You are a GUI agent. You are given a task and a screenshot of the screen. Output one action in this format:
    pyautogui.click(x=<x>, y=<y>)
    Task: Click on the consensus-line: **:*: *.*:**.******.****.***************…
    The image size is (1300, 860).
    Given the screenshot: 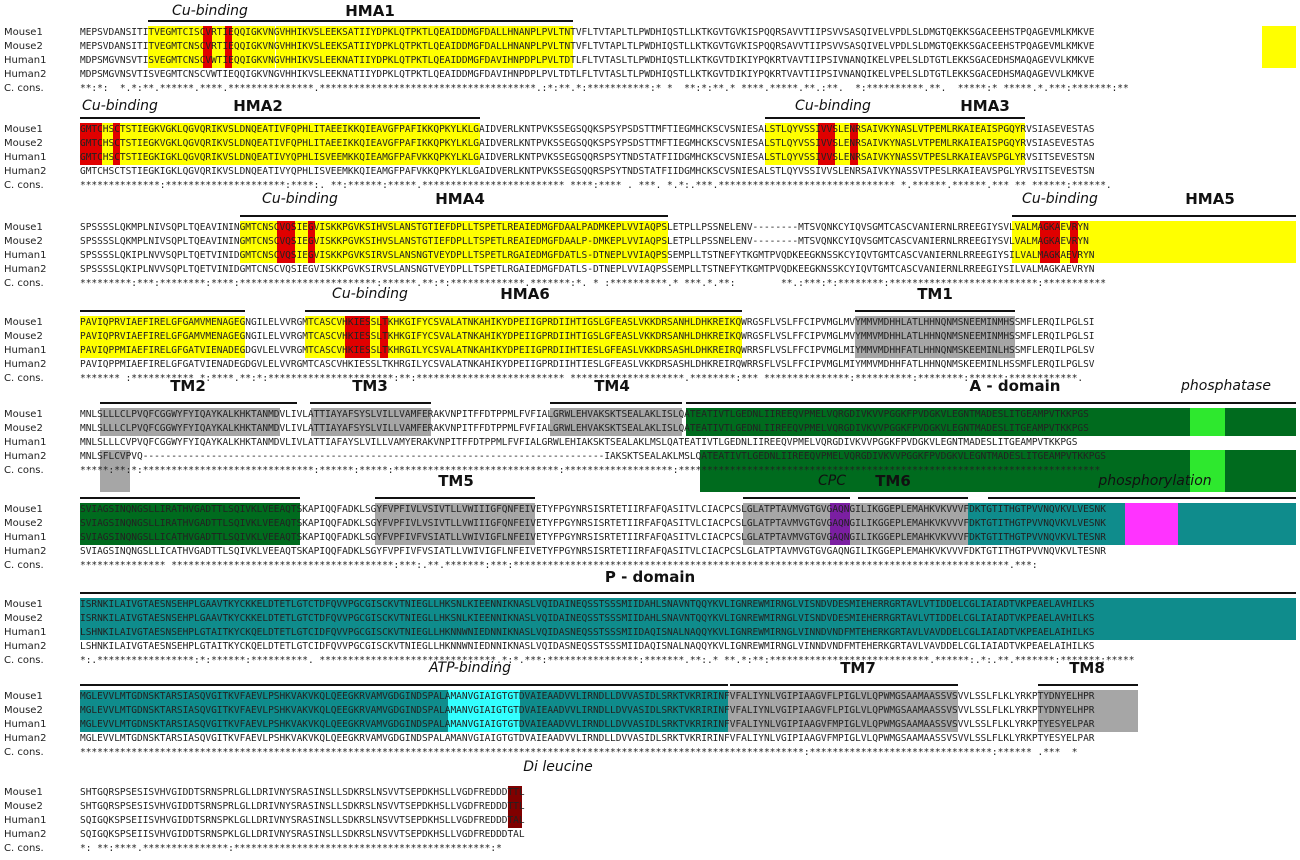 What is the action you would take?
    pyautogui.click(x=604, y=88)
    